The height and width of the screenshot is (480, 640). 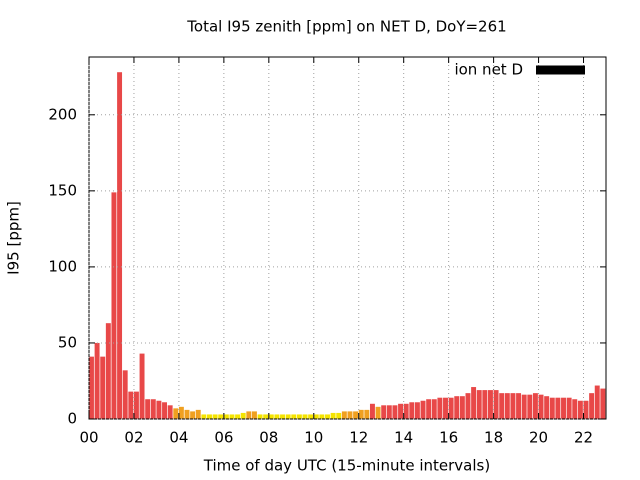 I want to click on chart-title: Total I95 zenith [ppm] on NET D, DoY=261, so click(x=346, y=27).